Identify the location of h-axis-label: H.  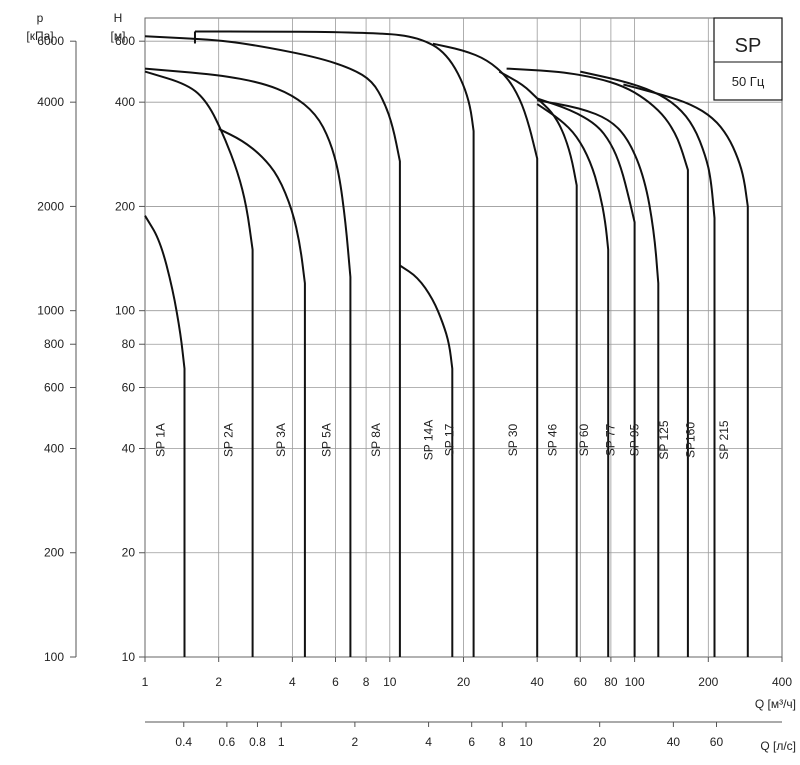
(118, 18).